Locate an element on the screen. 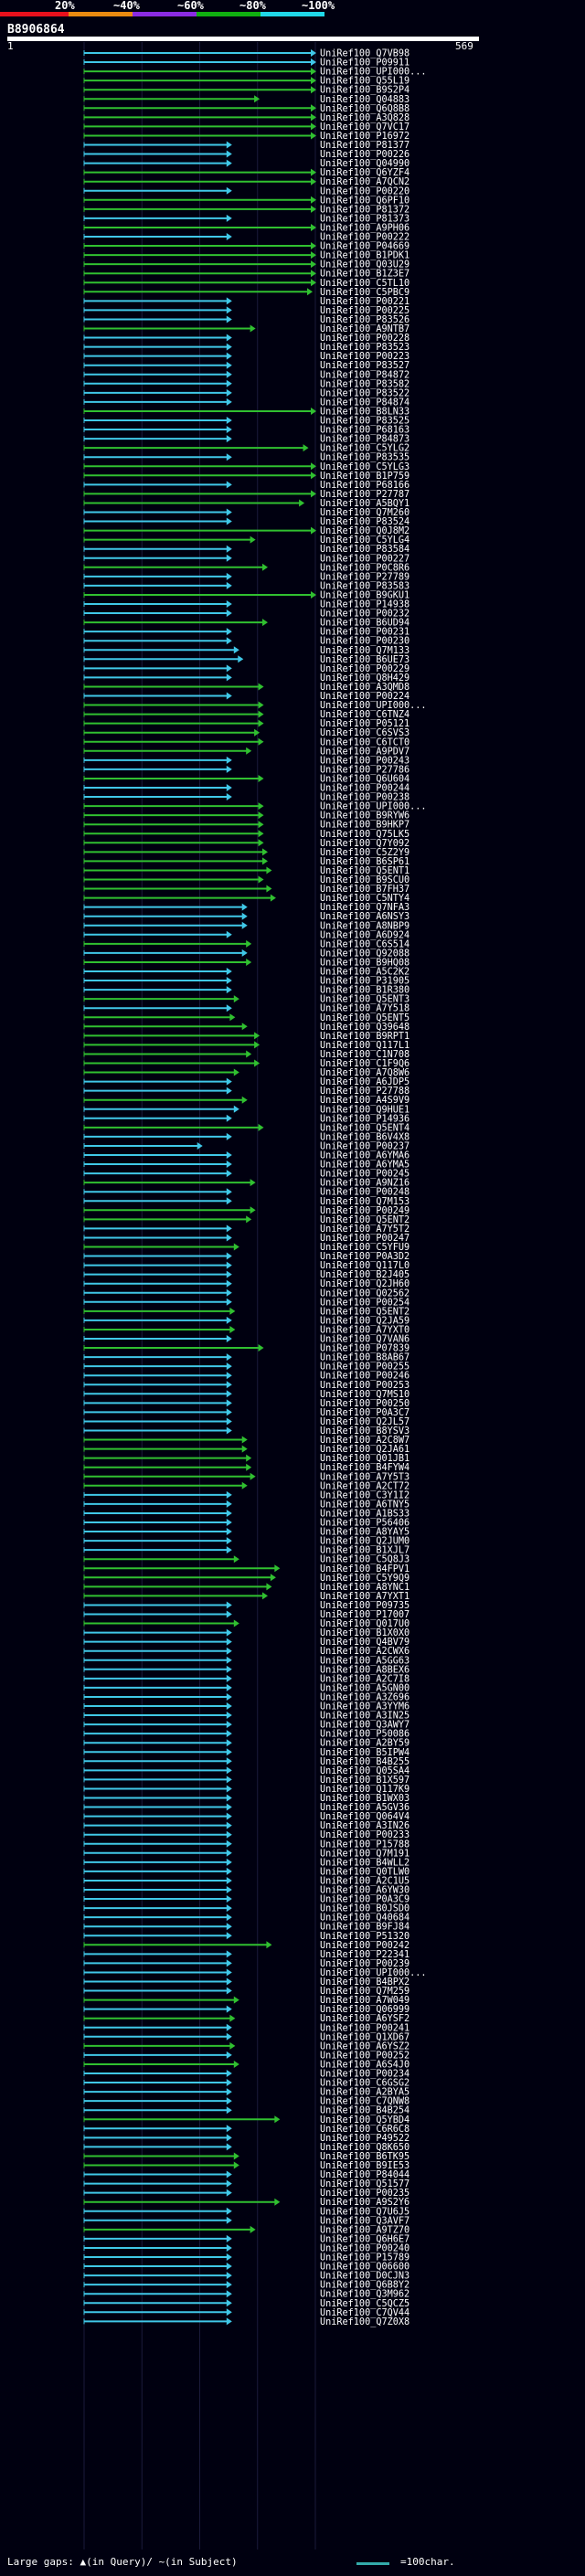 This screenshot has width=585, height=2576. hit-row: UniRef100_Q2JH60 is located at coordinates (246, 1284).